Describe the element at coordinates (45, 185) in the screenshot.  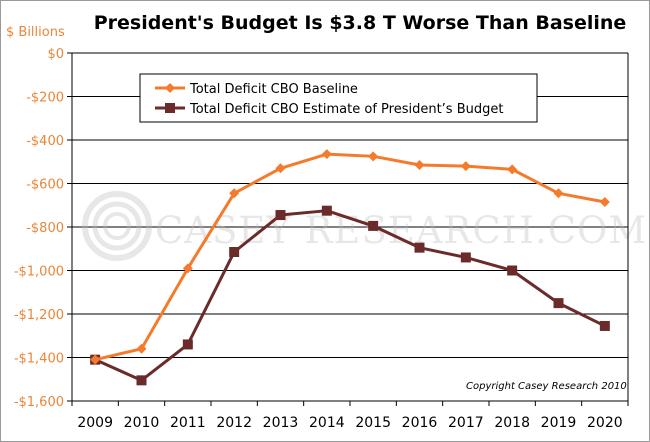
I see `y-tick-label: -$600` at that location.